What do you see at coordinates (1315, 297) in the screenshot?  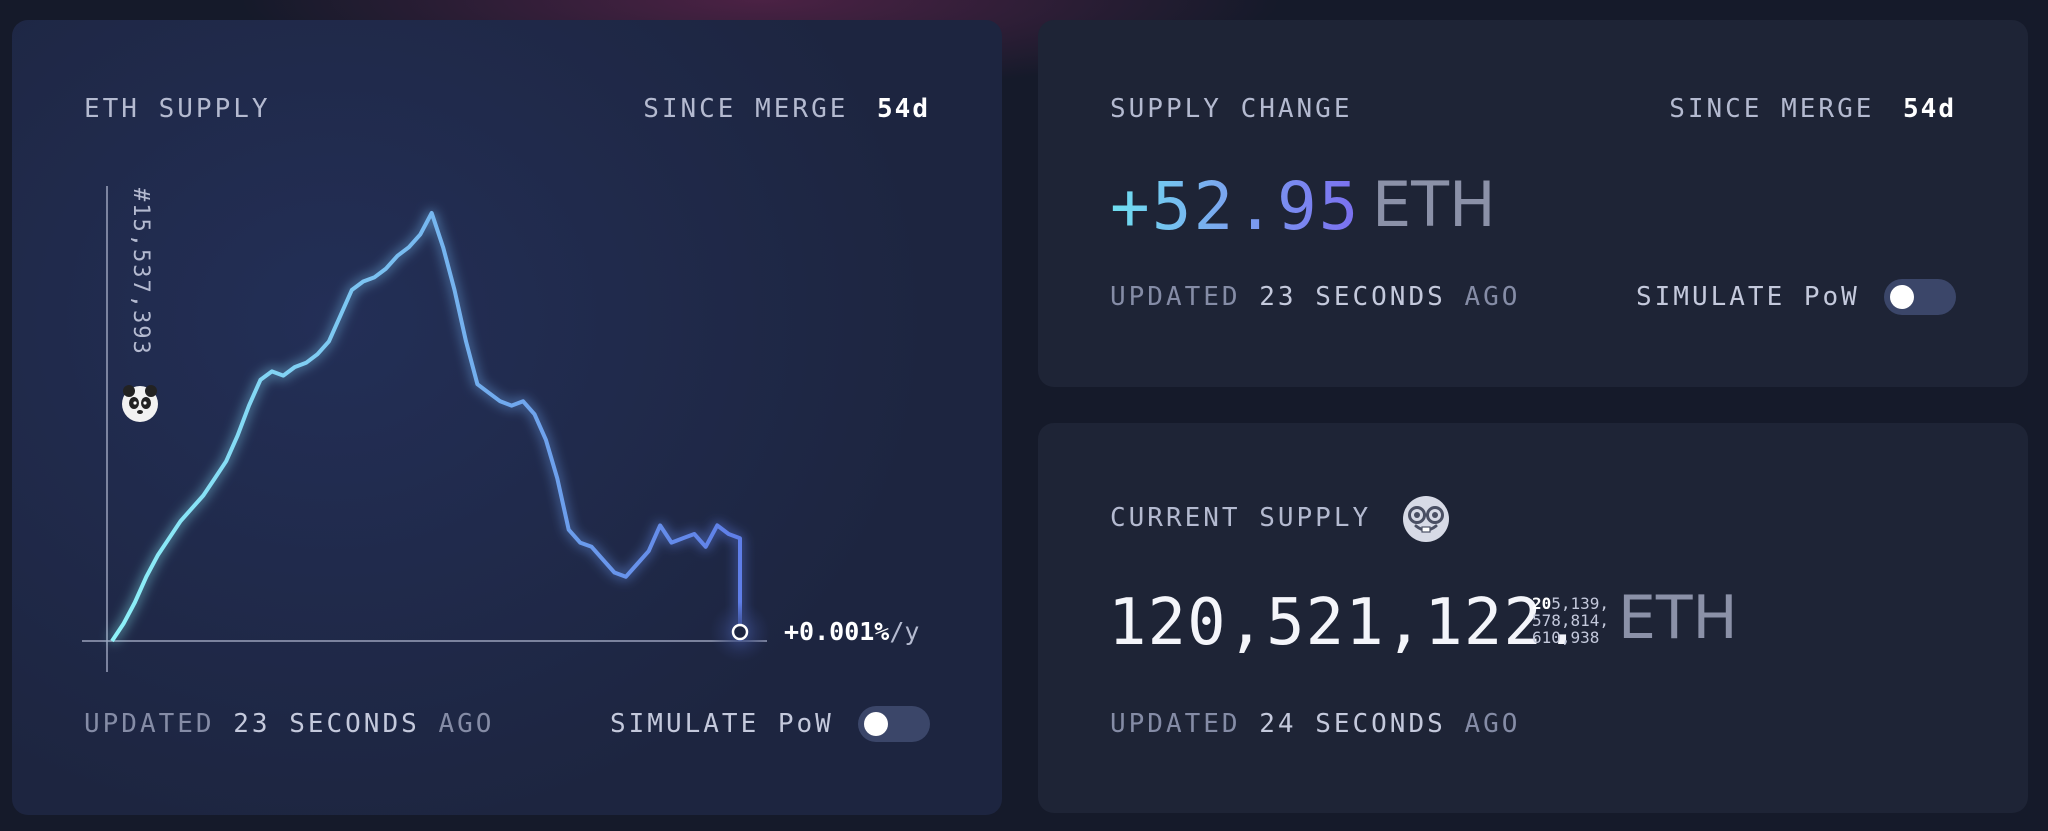 I see `change-updated-status: UPDATED 23 SECONDS AGO` at bounding box center [1315, 297].